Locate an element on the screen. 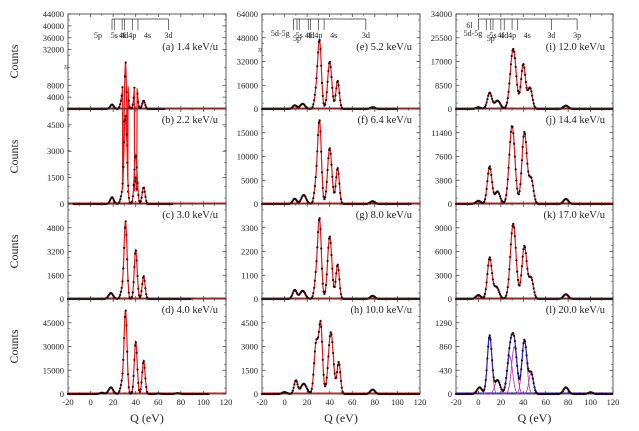 The height and width of the screenshot is (431, 639). shell-label-3d: 3d is located at coordinates (168, 35).